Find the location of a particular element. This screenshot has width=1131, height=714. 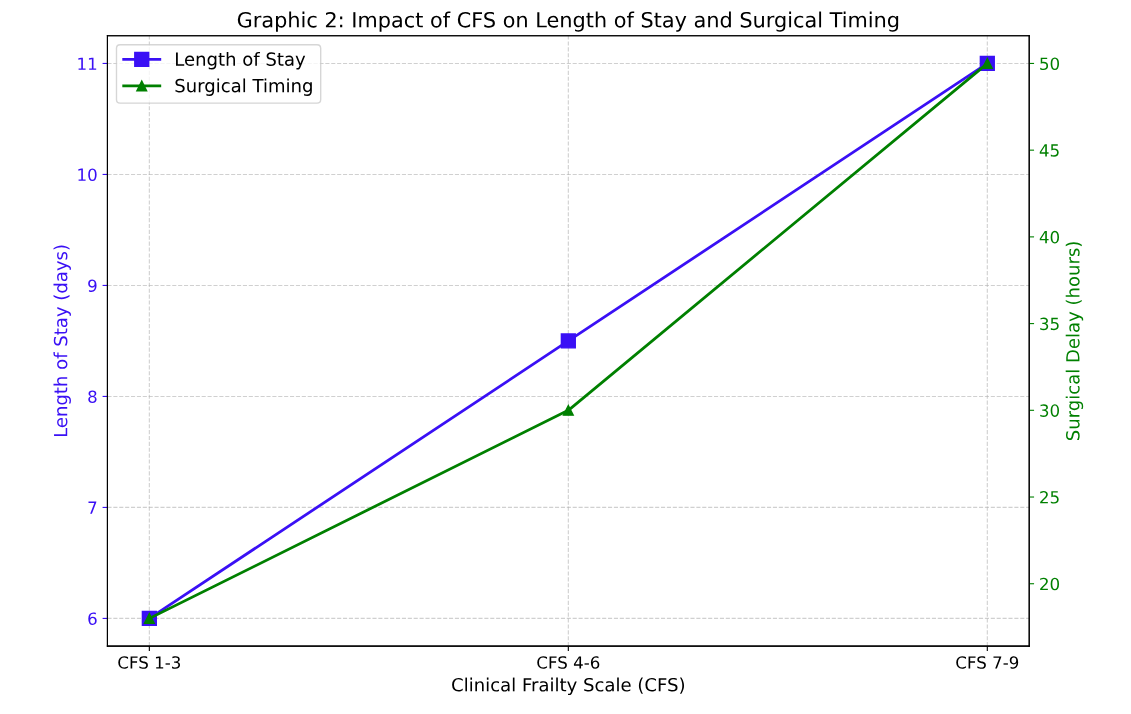

x-tick-label: CFS 1-3 is located at coordinates (149, 662).